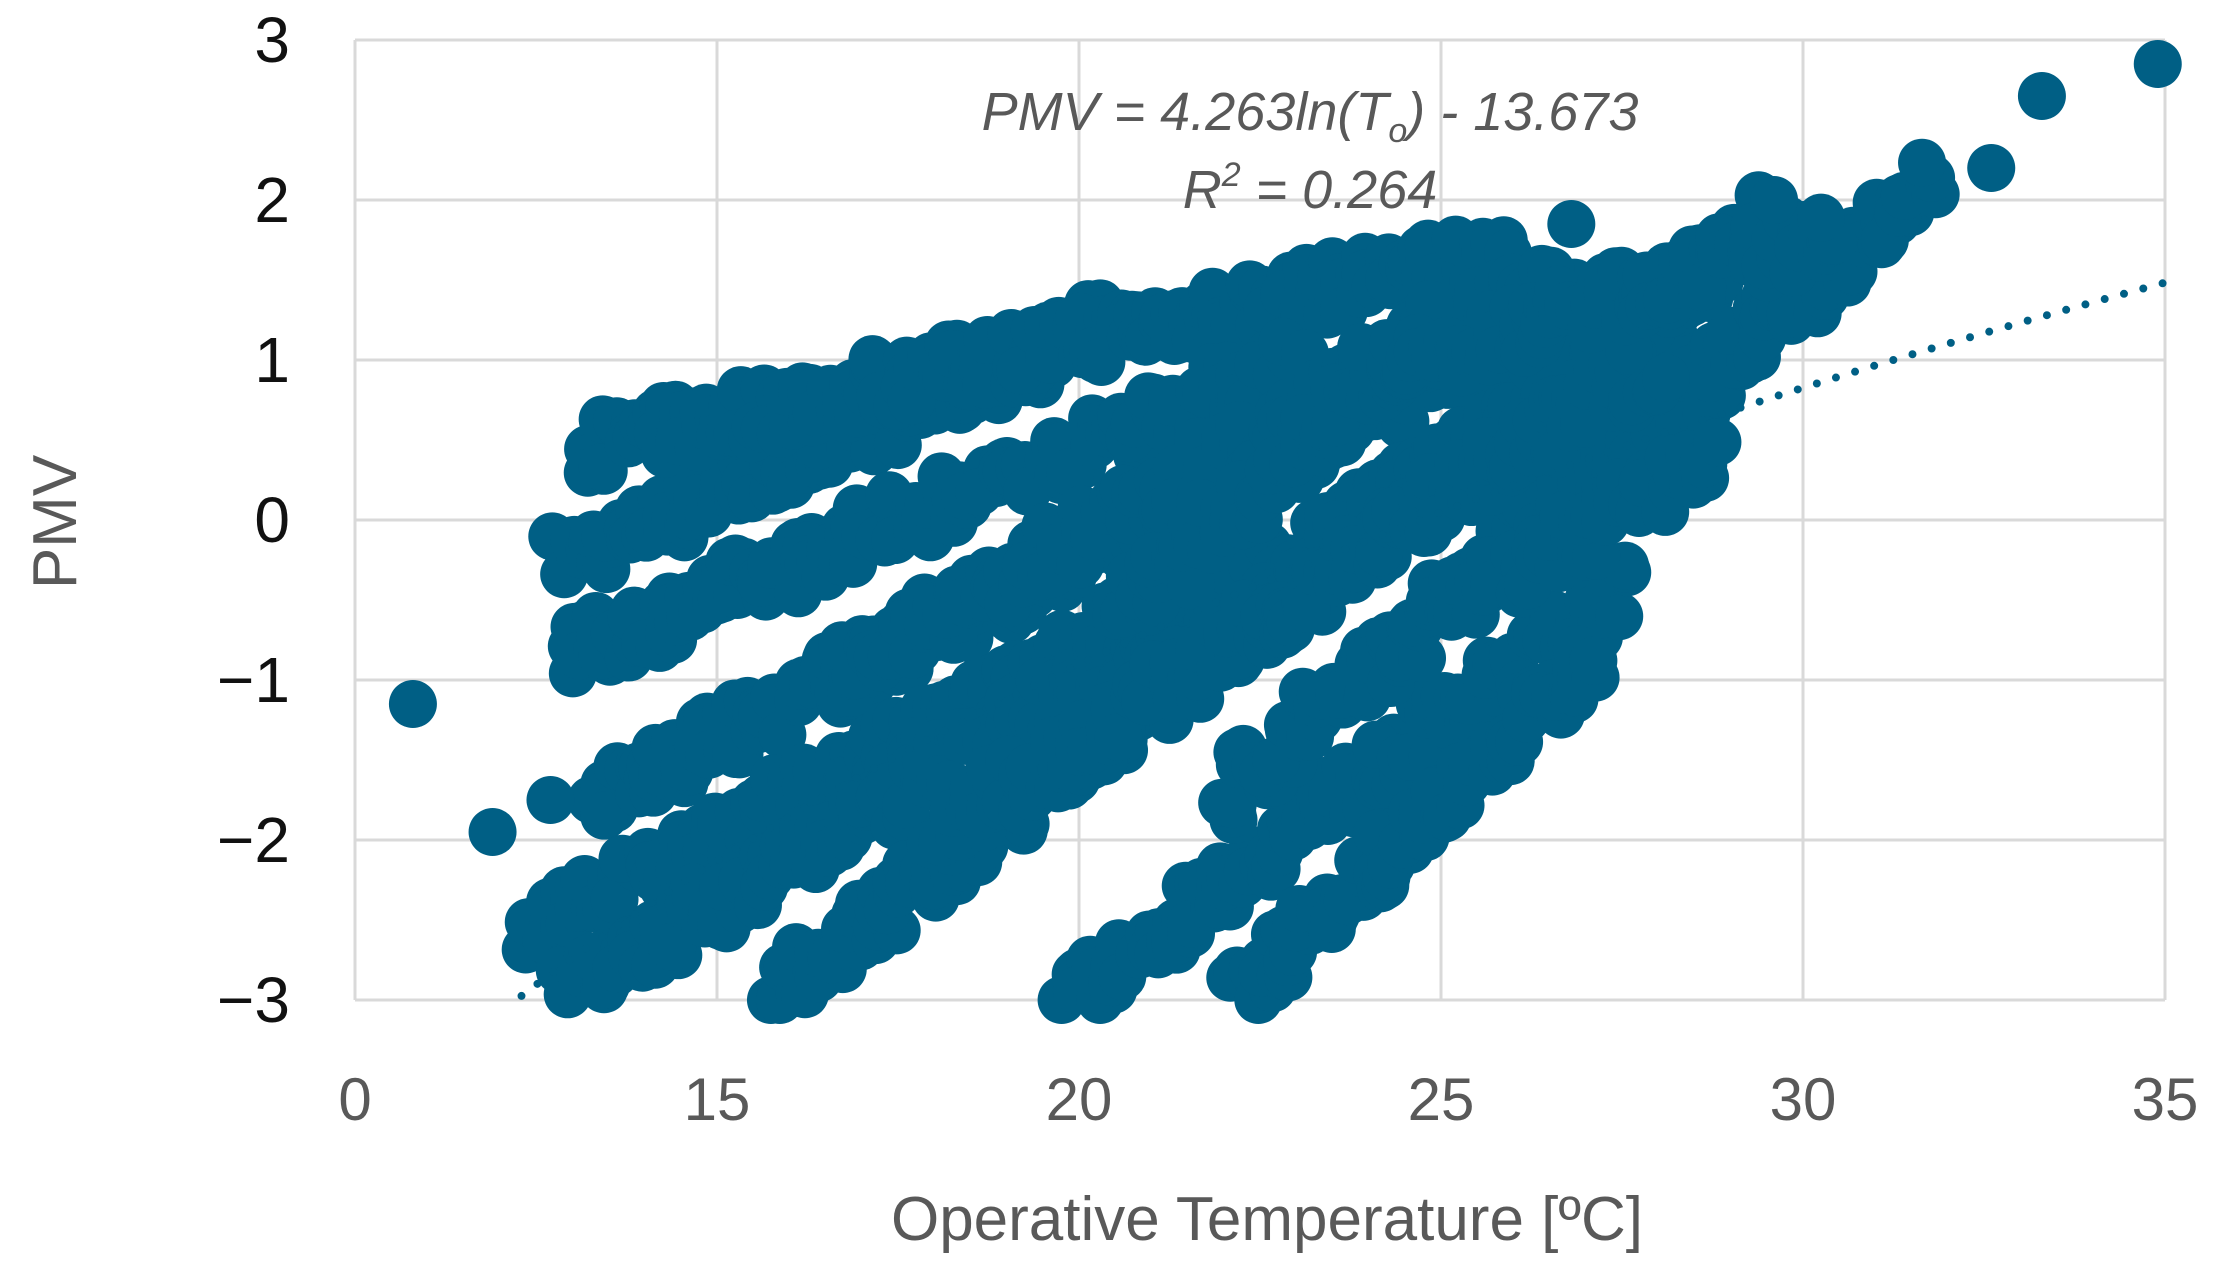  Describe the element at coordinates (272, 360) in the screenshot. I see `y-tick-label: 1` at that location.